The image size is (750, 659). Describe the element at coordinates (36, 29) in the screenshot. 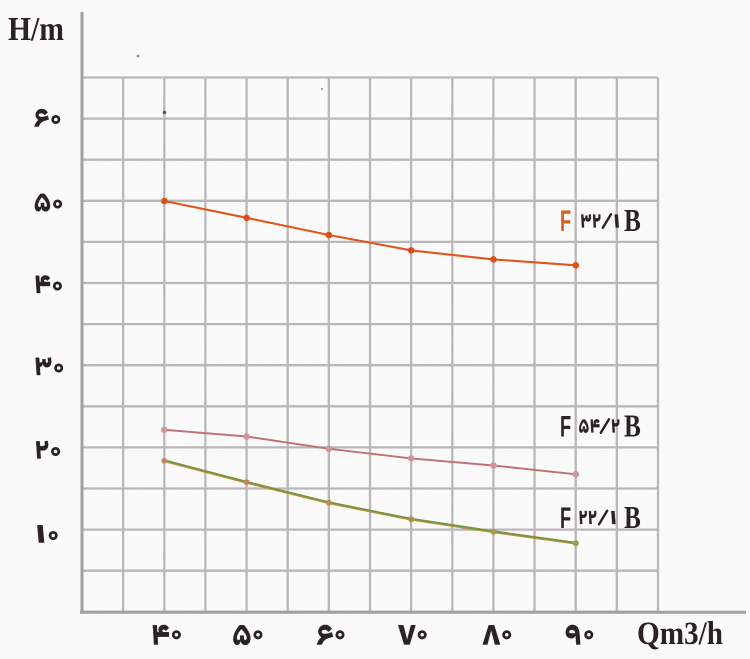

I see `svg-text: H/m` at that location.